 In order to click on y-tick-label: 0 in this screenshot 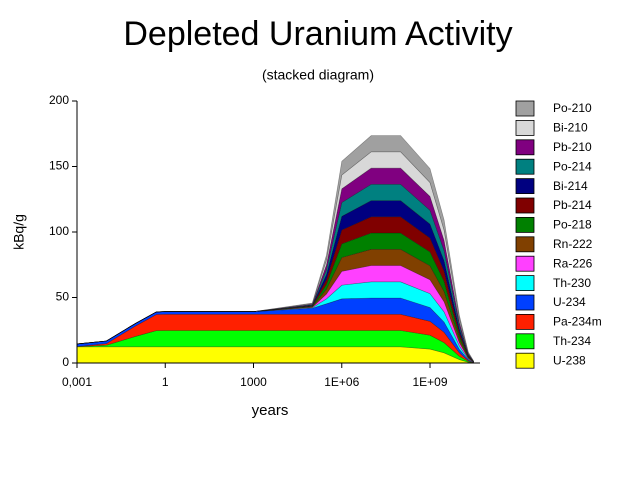, I will do `click(65, 362)`.